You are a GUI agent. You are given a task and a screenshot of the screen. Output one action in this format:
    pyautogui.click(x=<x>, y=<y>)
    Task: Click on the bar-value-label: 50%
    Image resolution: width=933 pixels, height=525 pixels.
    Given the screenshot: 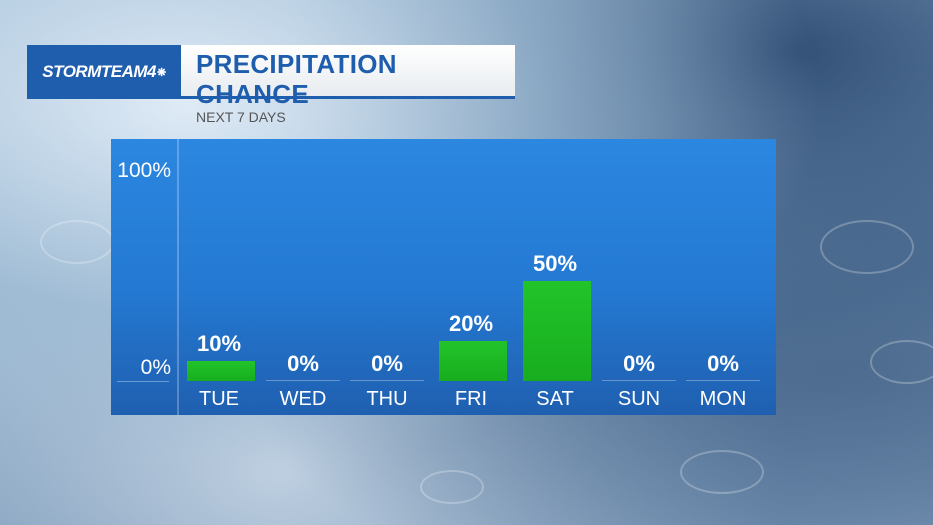 What is the action you would take?
    pyautogui.click(x=555, y=263)
    